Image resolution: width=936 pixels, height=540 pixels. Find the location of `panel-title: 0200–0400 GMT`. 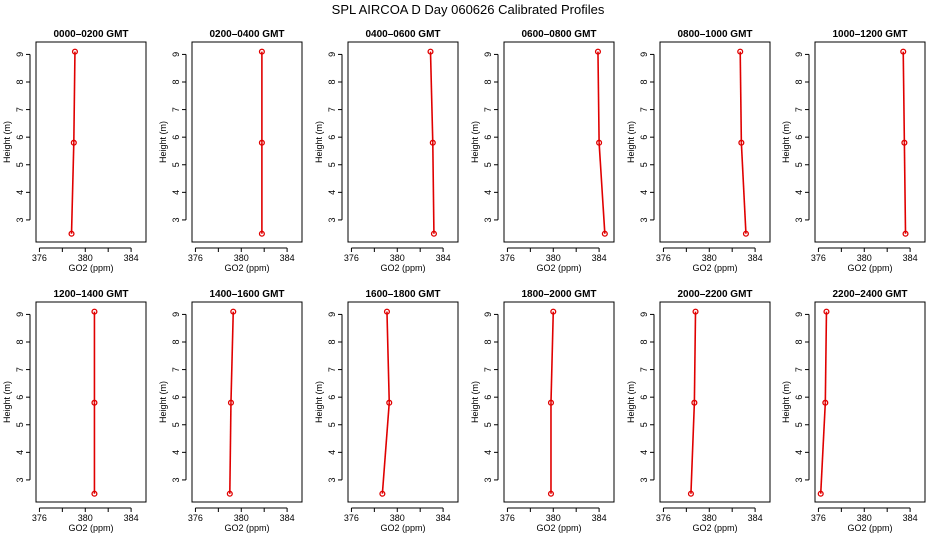

panel-title: 0200–0400 GMT is located at coordinates (246, 34).